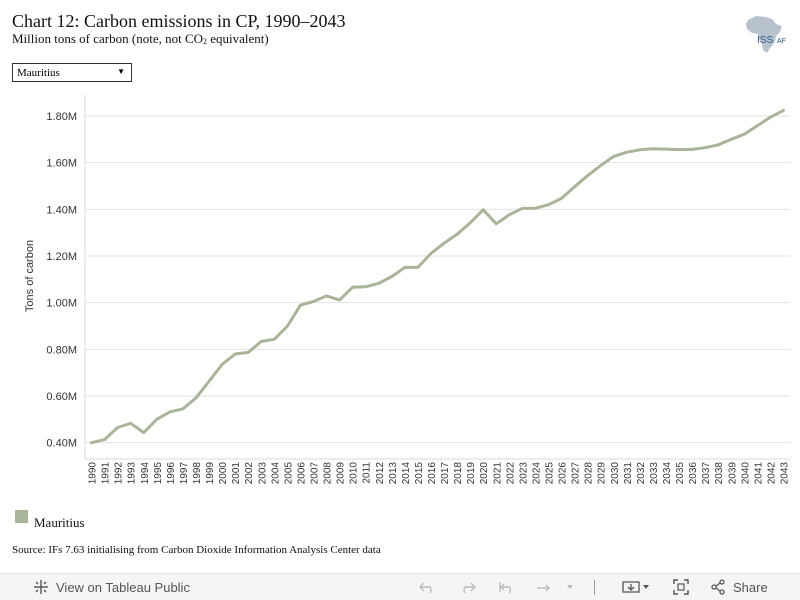 The width and height of the screenshot is (800, 600). What do you see at coordinates (249, 473) in the screenshot?
I see `x-tick-label: 2002` at bounding box center [249, 473].